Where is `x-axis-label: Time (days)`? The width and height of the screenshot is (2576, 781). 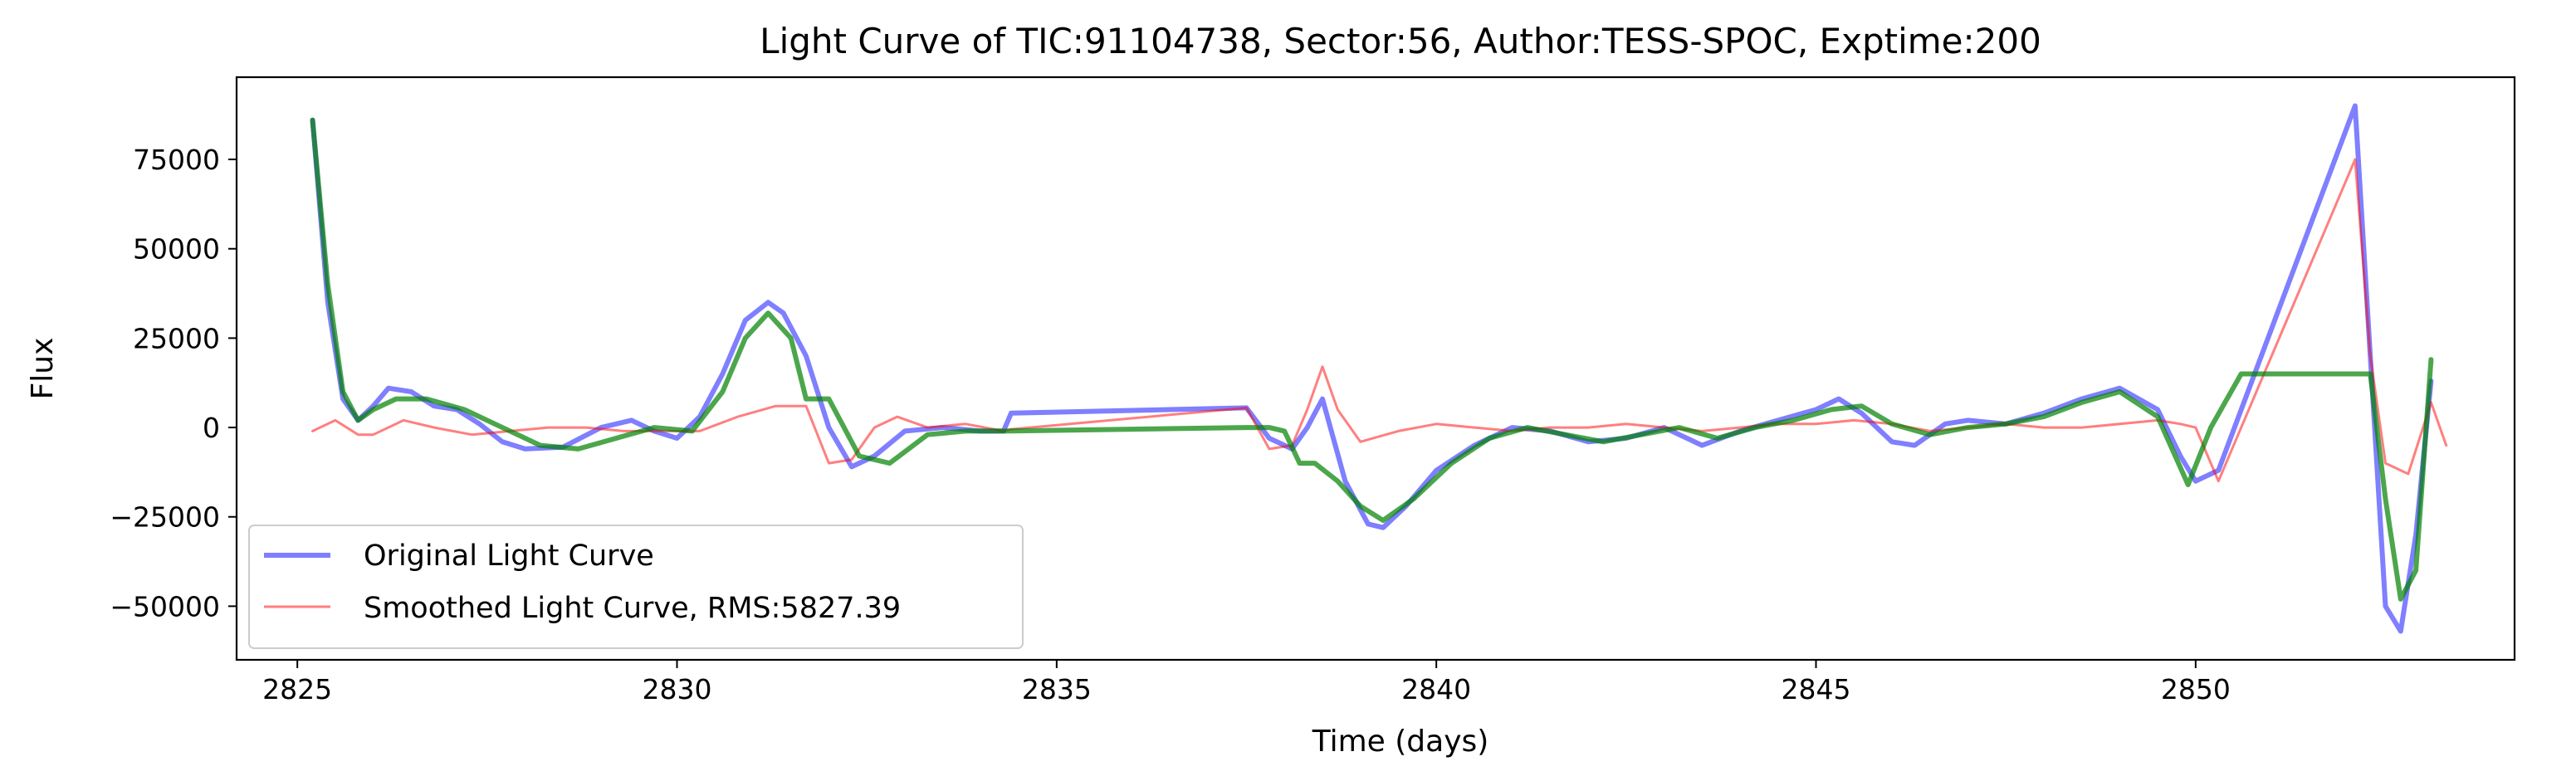 x-axis-label: Time (days) is located at coordinates (1400, 742).